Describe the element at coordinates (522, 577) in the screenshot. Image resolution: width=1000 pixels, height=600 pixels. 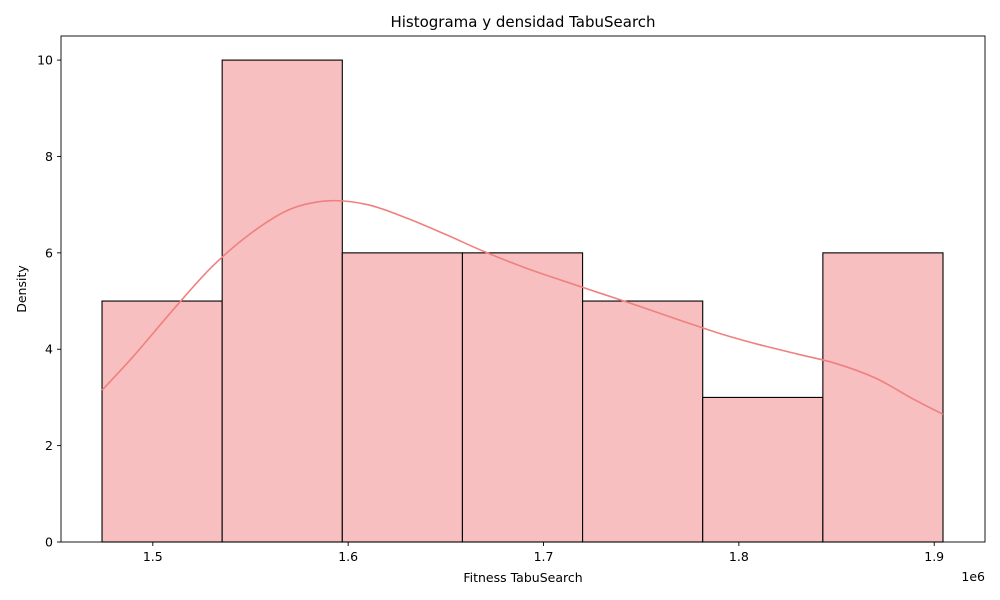
I see `x-axis-label: Fitness TabuSearch` at that location.